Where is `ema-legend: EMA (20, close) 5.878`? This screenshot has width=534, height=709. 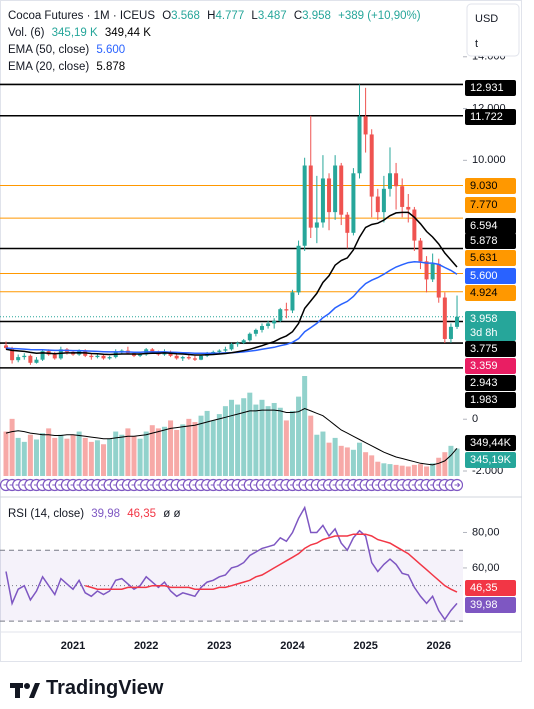 ema-legend: EMA (20, close) 5.878 is located at coordinates (68, 67).